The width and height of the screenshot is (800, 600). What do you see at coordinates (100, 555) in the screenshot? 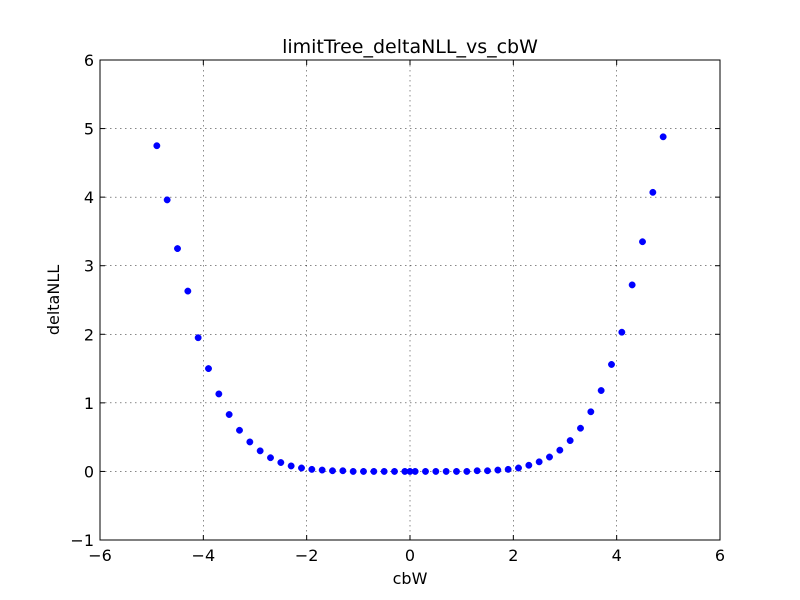
I see `x-tick-label: −6` at bounding box center [100, 555].